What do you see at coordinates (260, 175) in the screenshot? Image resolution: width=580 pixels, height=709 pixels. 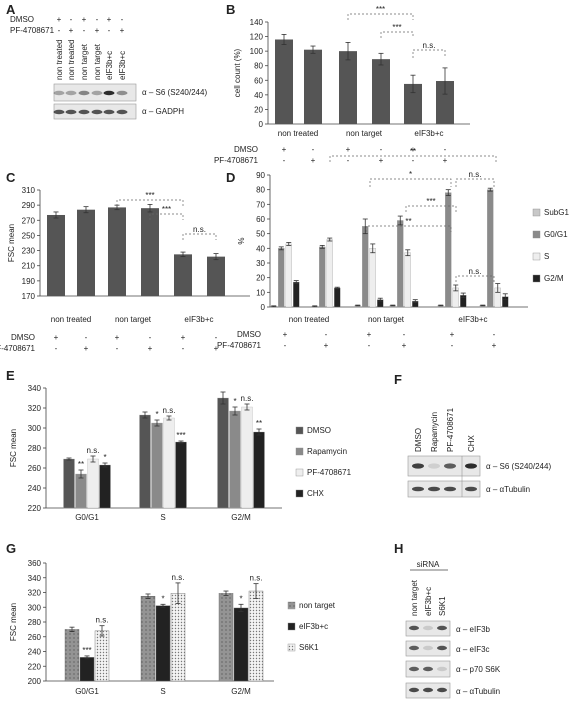 I see `d-y-tick-label: 90` at bounding box center [260, 175].